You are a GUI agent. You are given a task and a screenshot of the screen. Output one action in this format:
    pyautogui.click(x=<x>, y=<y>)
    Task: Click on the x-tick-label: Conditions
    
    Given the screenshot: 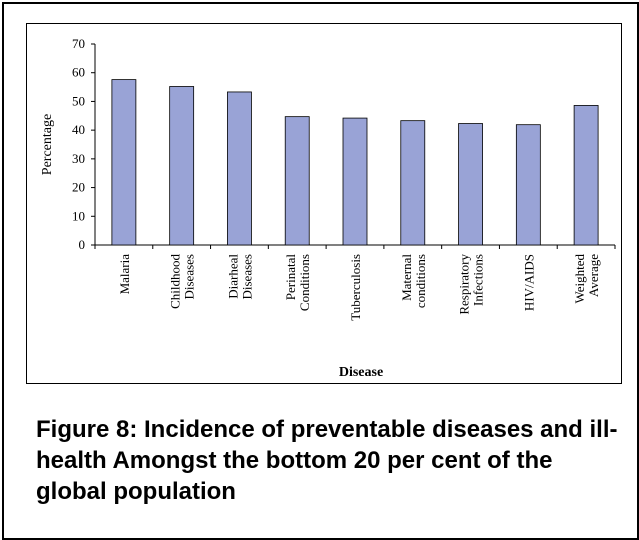 What is the action you would take?
    pyautogui.click(x=304, y=282)
    